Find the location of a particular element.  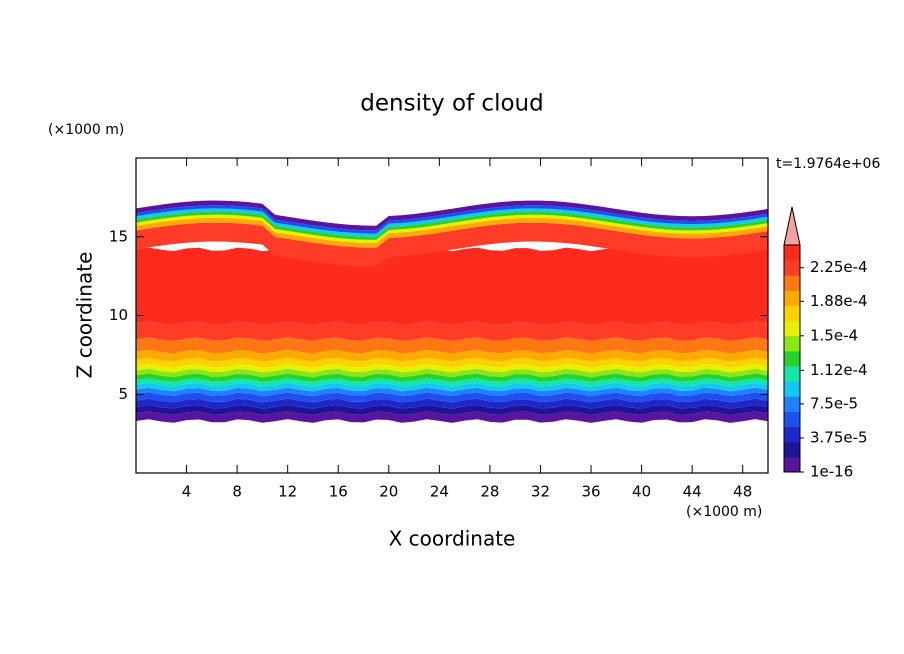

x-tick-label: 12 is located at coordinates (287, 492).